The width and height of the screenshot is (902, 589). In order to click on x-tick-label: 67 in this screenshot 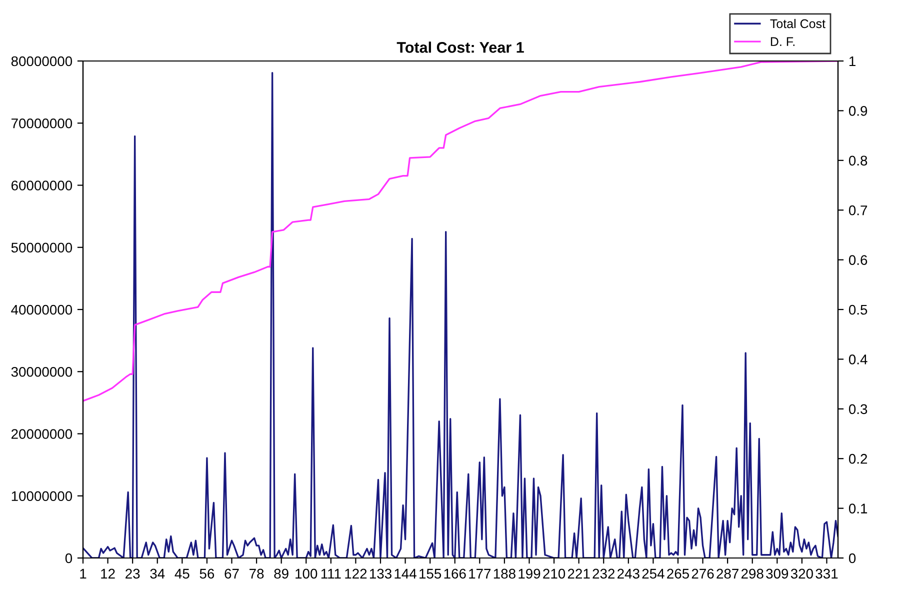, I will do `click(231, 573)`.